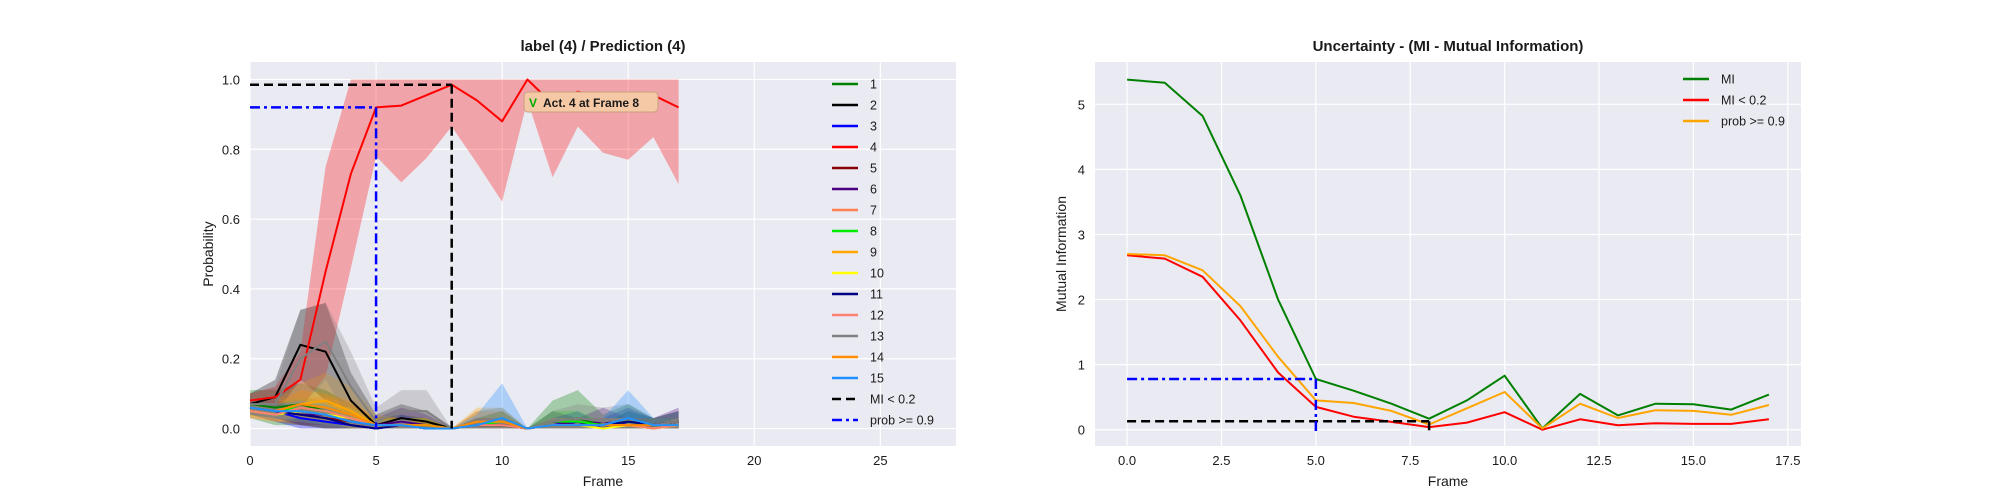 The image size is (2000, 500). What do you see at coordinates (873, 148) in the screenshot?
I see `legend-label: 4` at bounding box center [873, 148].